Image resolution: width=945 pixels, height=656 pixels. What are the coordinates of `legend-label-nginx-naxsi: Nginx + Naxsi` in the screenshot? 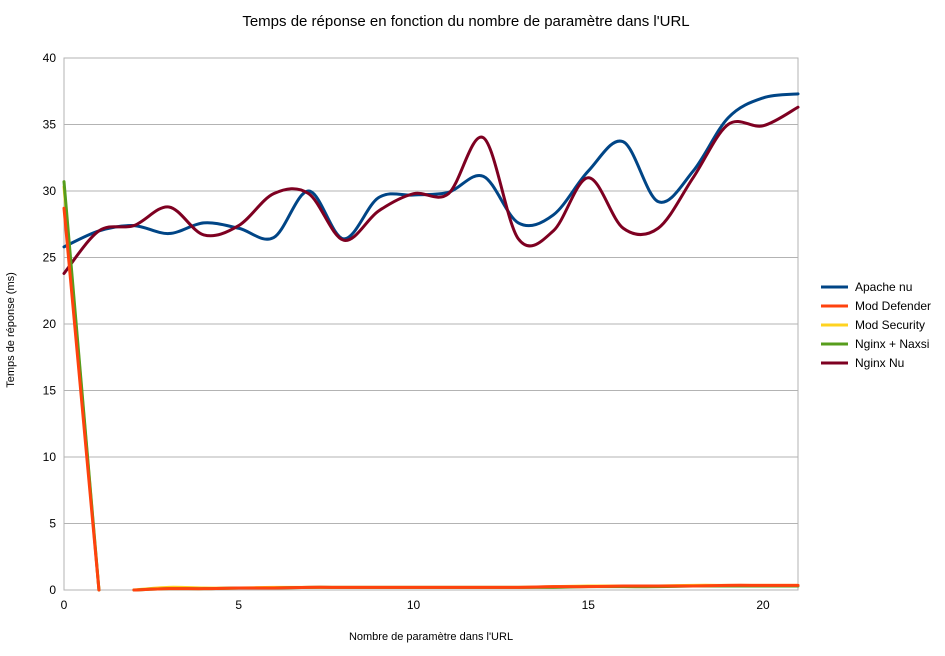 It's located at (892, 344).